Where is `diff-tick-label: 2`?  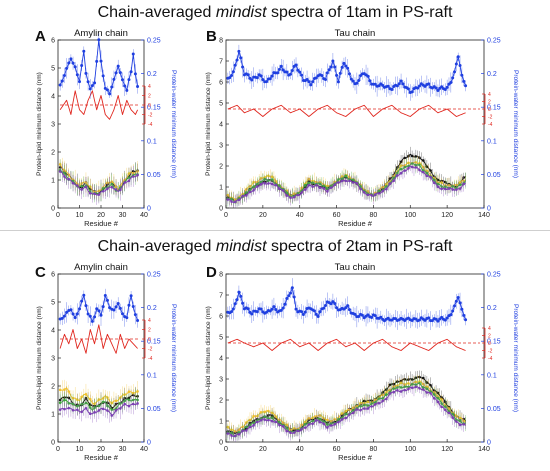 diff-tick-label: 2 is located at coordinates (149, 97).